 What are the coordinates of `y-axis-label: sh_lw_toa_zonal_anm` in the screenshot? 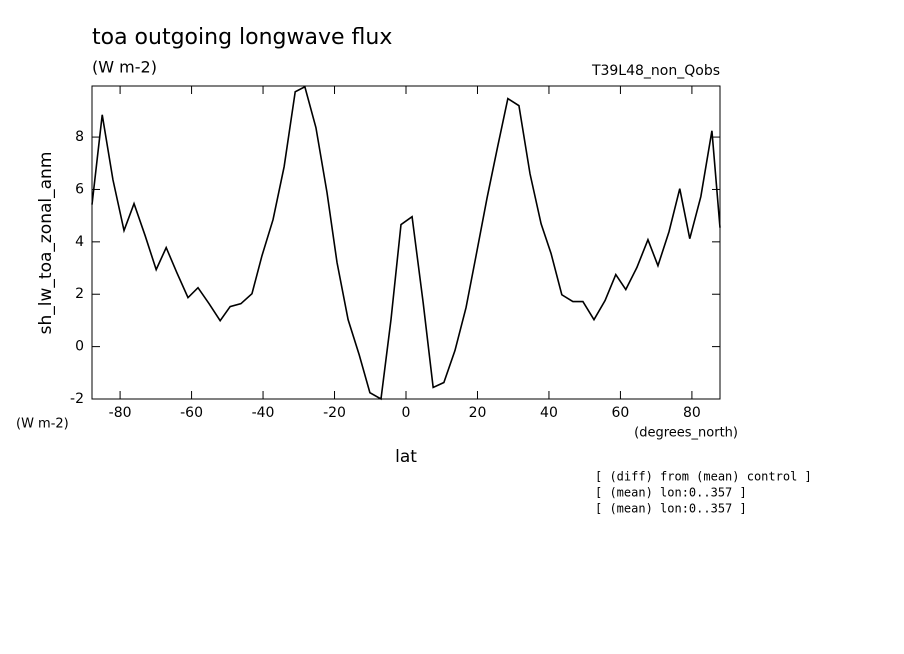 It's located at (46, 243).